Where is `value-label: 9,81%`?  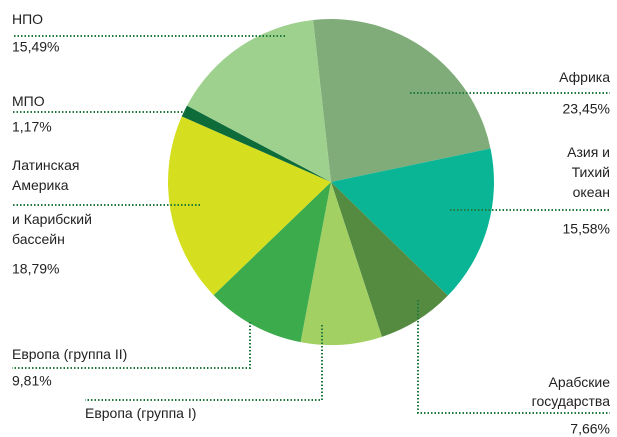
value-label: 9,81% is located at coordinates (32, 381).